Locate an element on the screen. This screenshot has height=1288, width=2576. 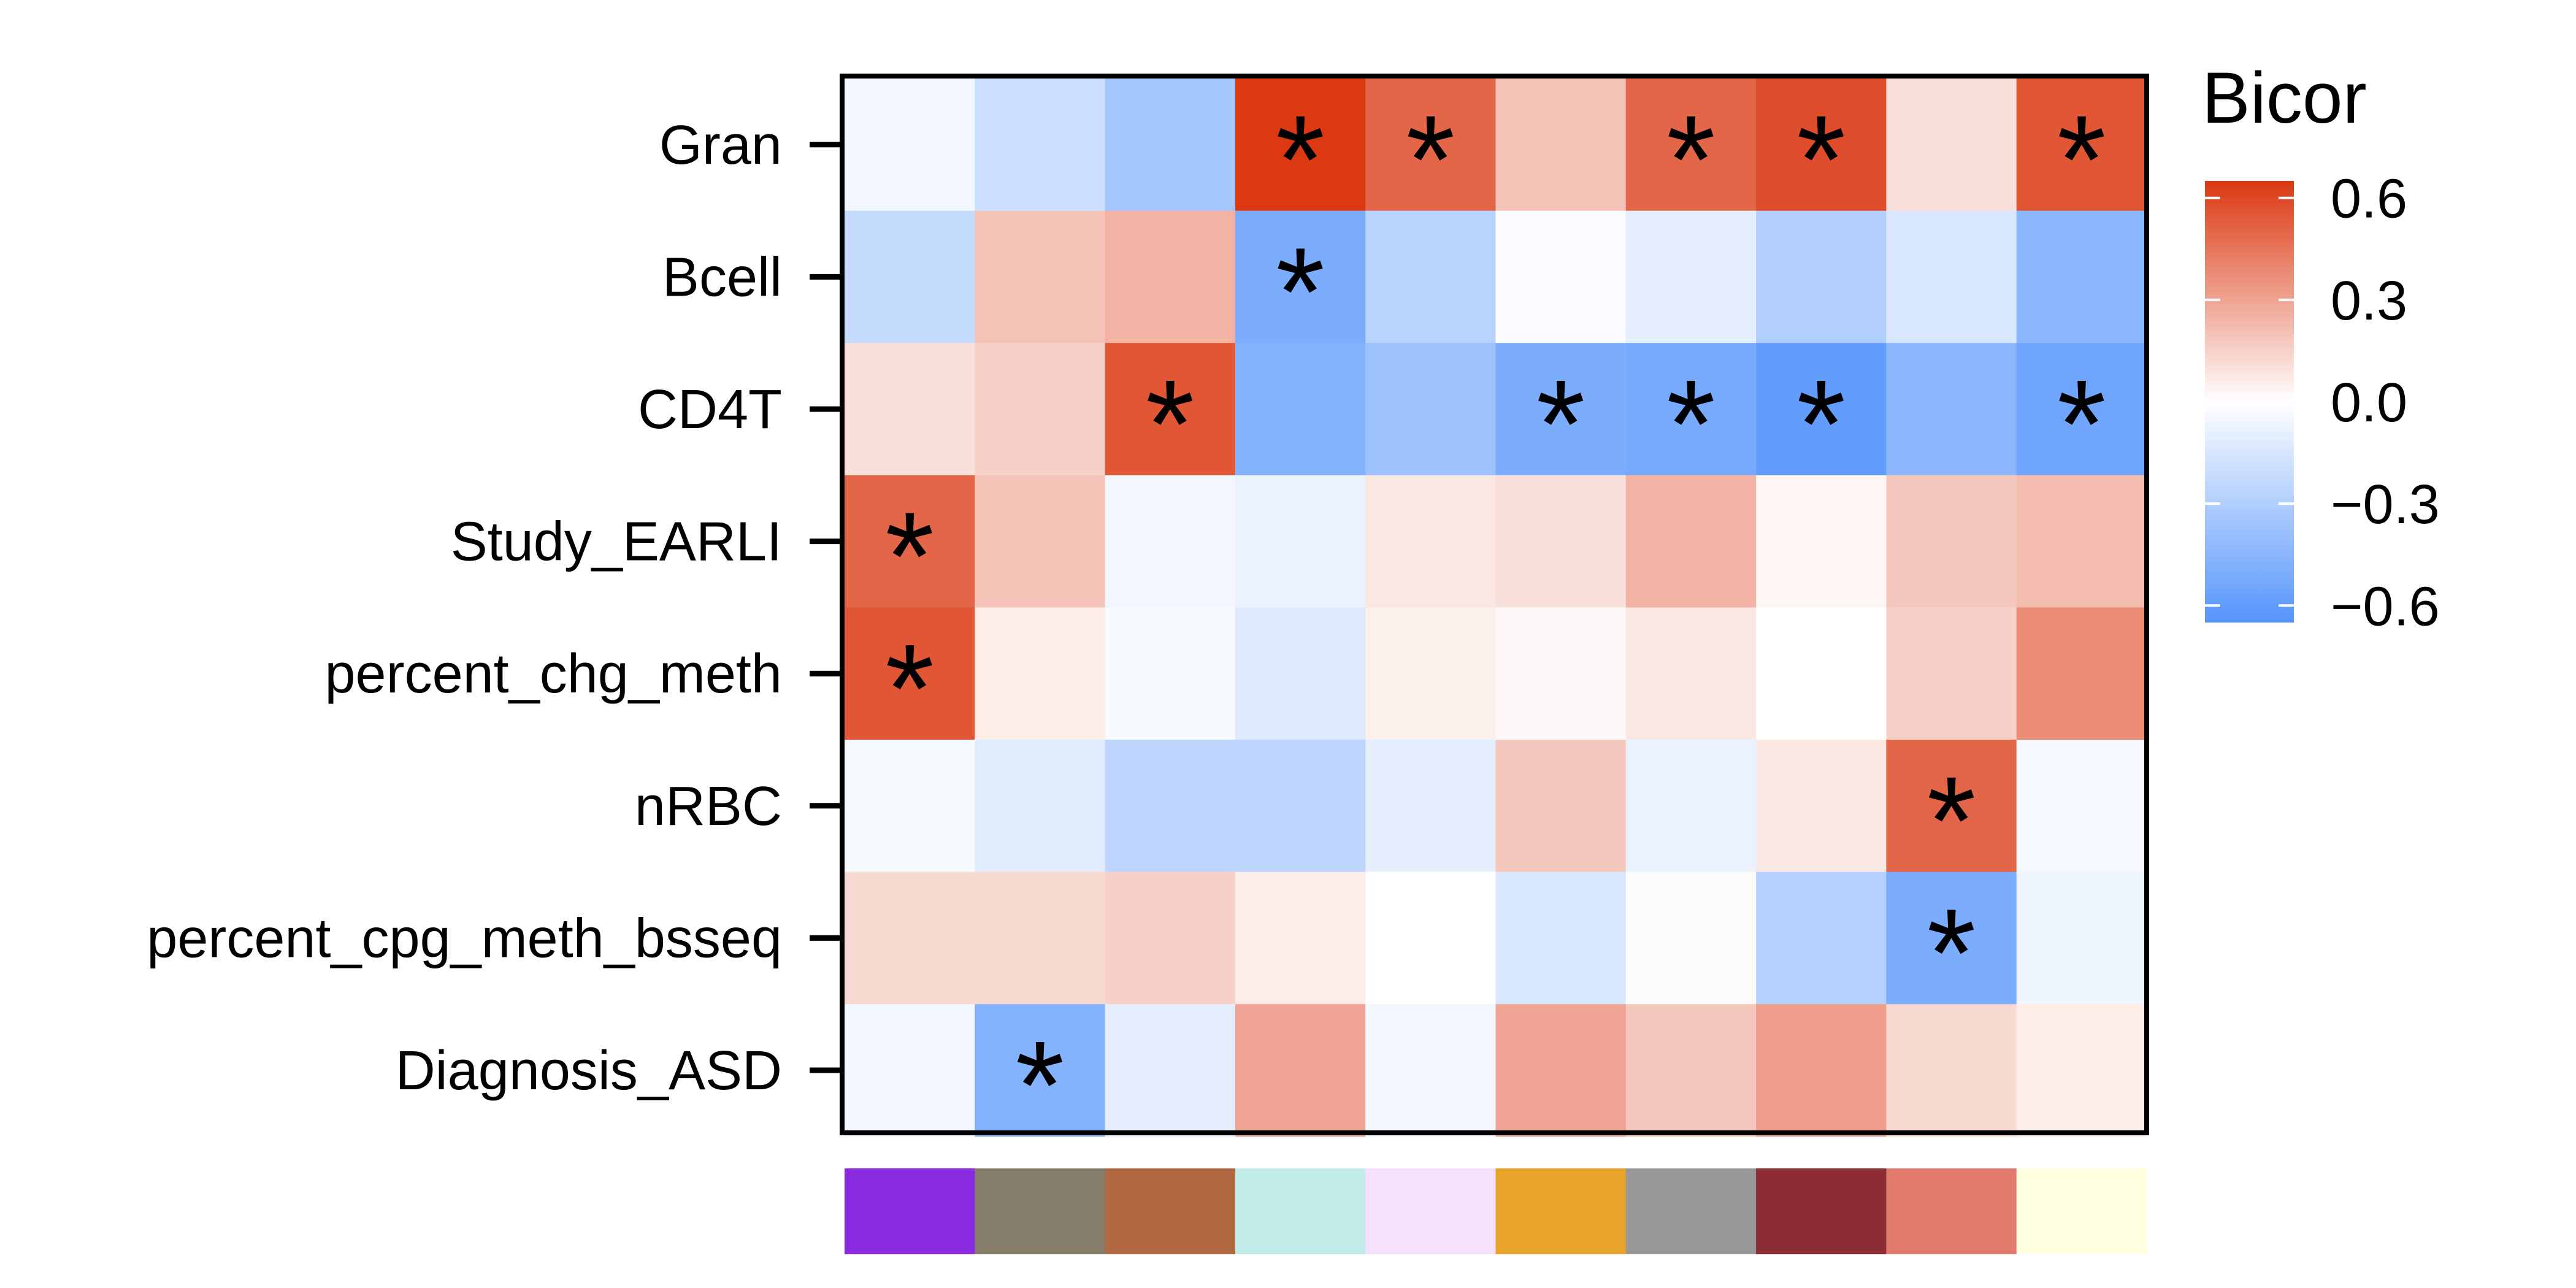
row-label: Gran is located at coordinates (720, 145).